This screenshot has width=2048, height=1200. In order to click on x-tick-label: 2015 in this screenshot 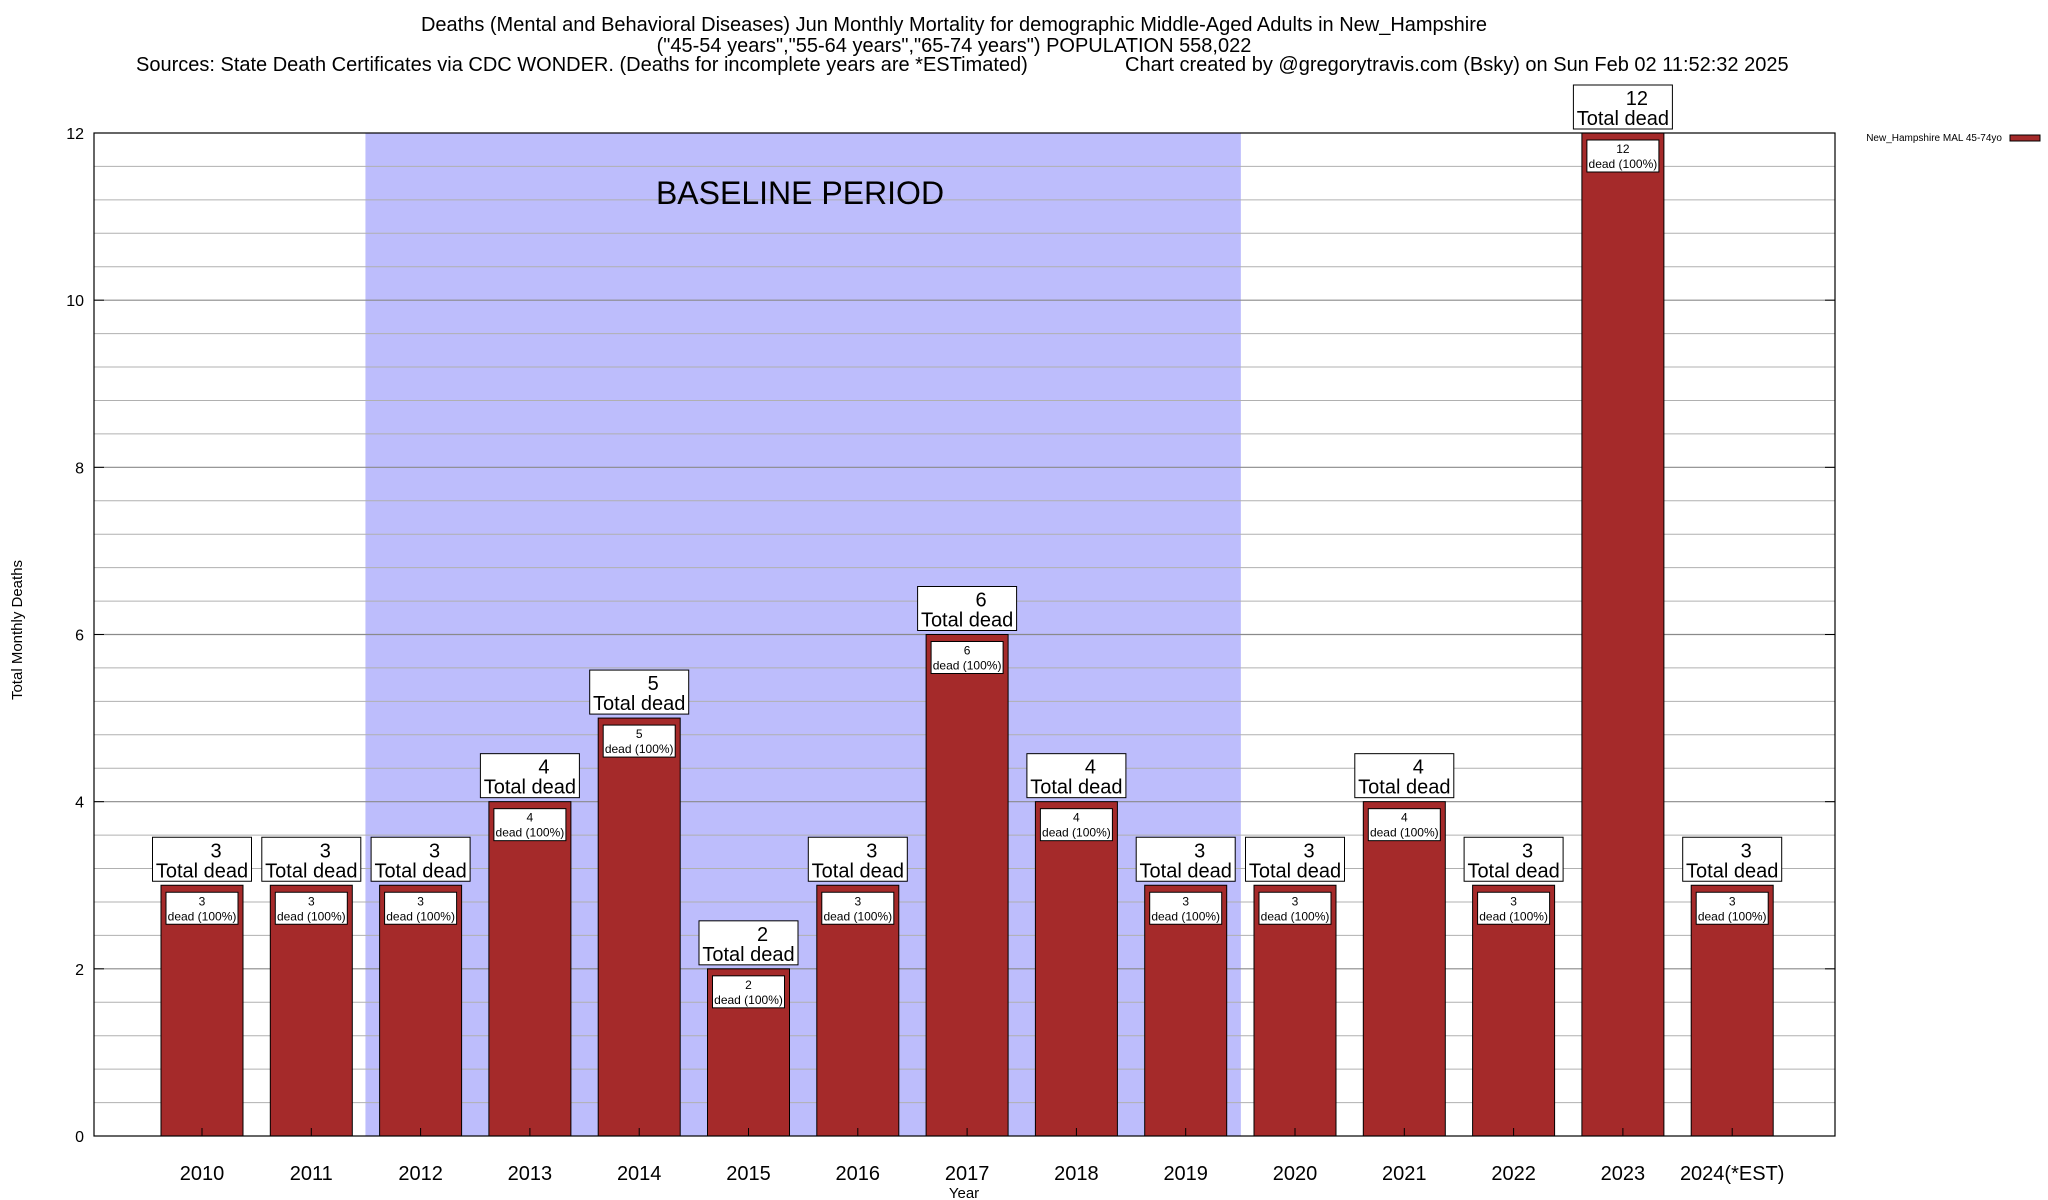, I will do `click(748, 1174)`.